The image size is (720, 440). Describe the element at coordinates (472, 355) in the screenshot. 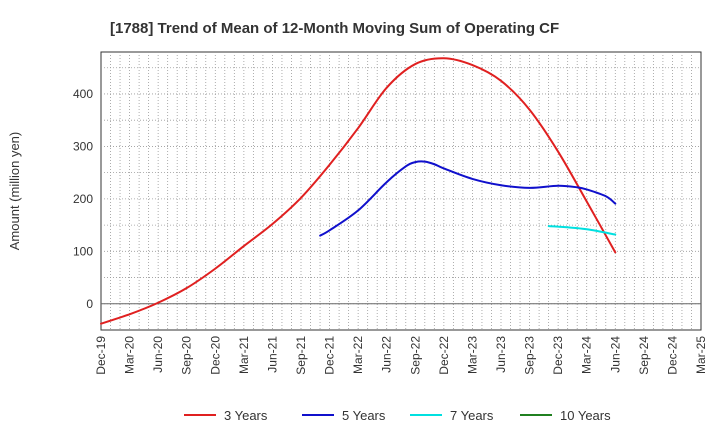

I see `x-tick-label: Mar-23` at that location.